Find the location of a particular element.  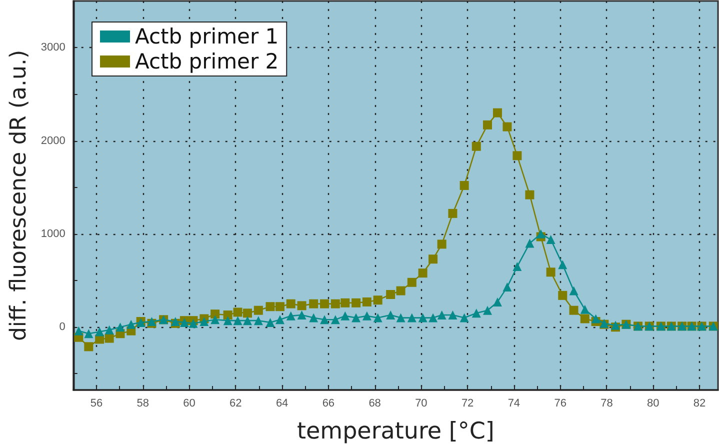

x-tick-label: 68 is located at coordinates (374, 404).